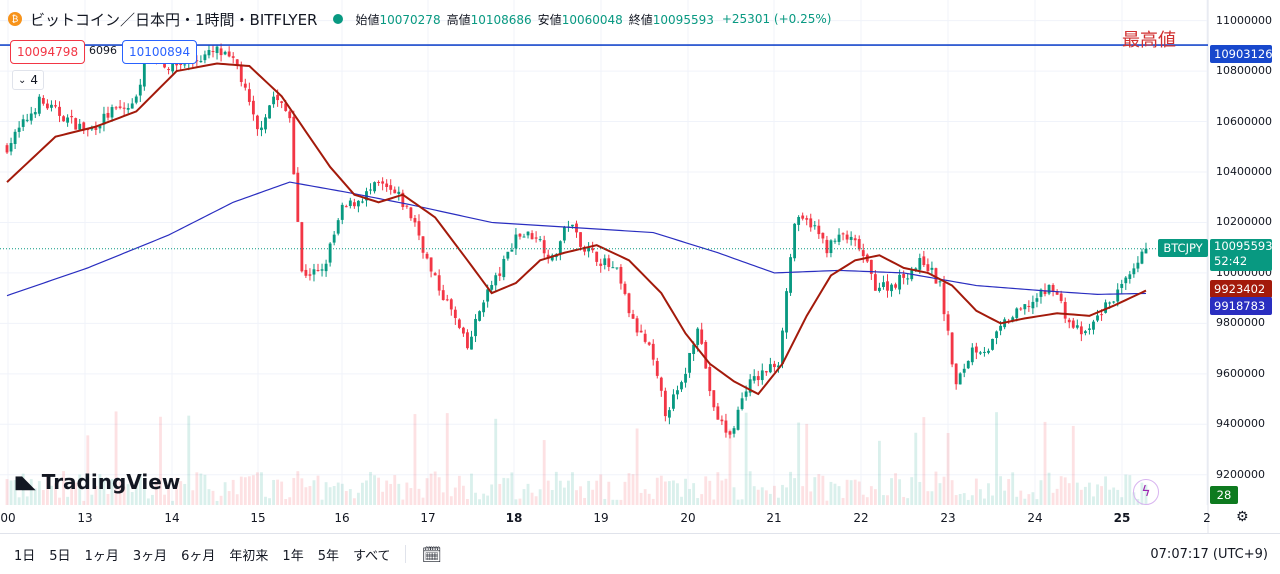 Image resolution: width=1280 pixels, height=574 pixels. I want to click on time-tick-label: 14, so click(172, 518).